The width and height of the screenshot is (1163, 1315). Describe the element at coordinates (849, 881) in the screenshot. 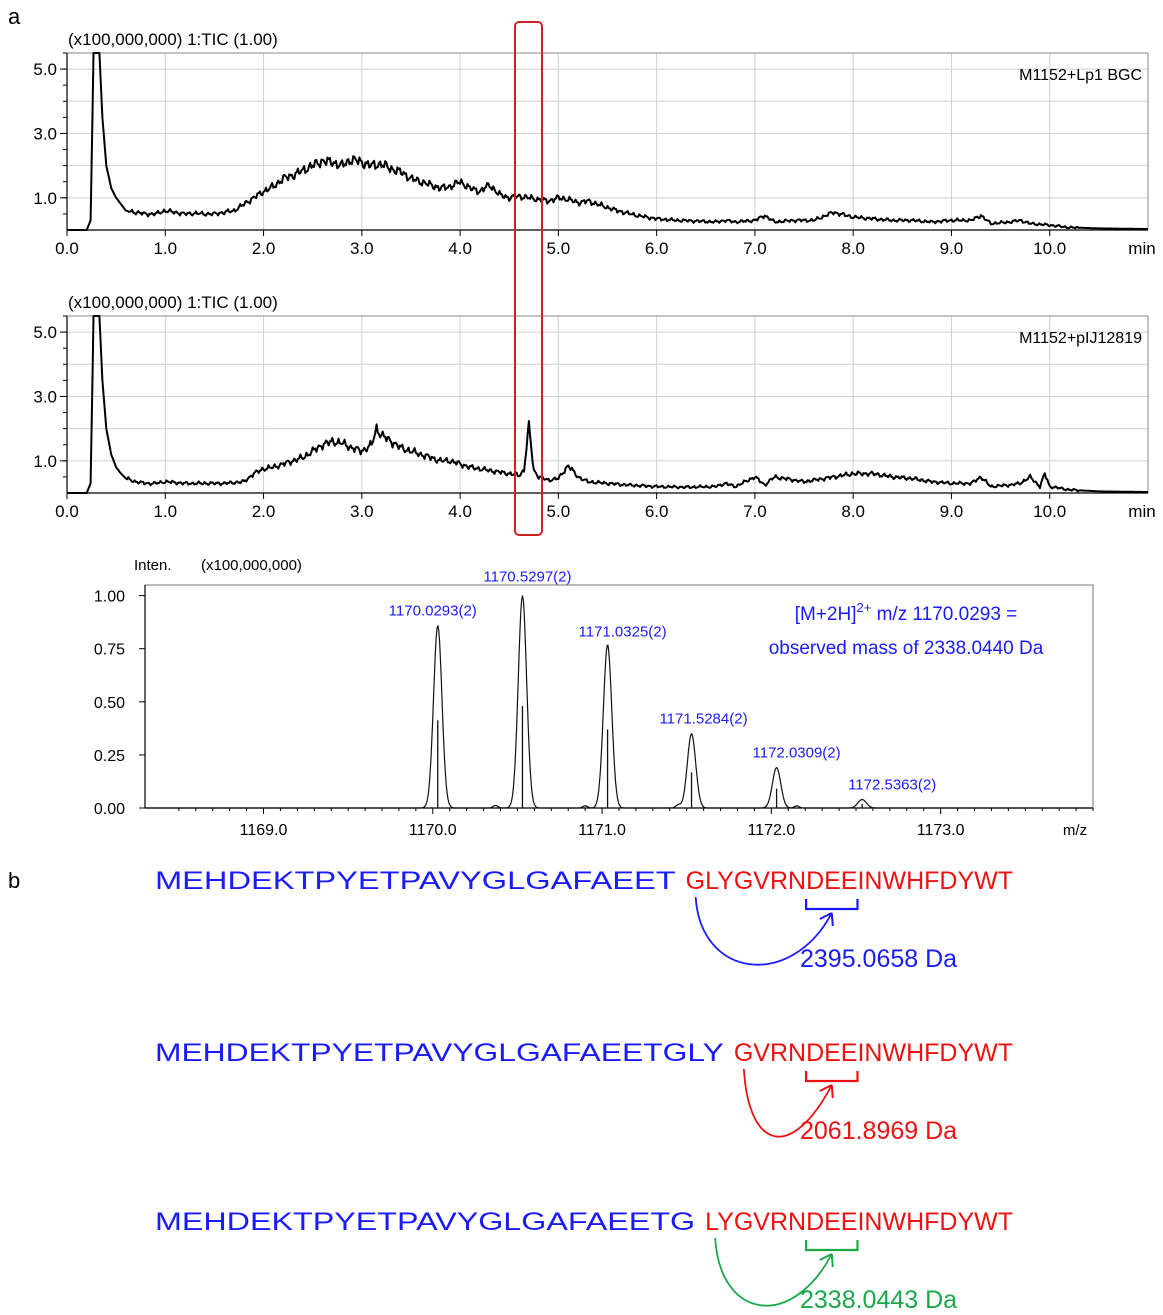

I see `sequence-red: GLYGVRNDEEINWHFDYWT` at that location.